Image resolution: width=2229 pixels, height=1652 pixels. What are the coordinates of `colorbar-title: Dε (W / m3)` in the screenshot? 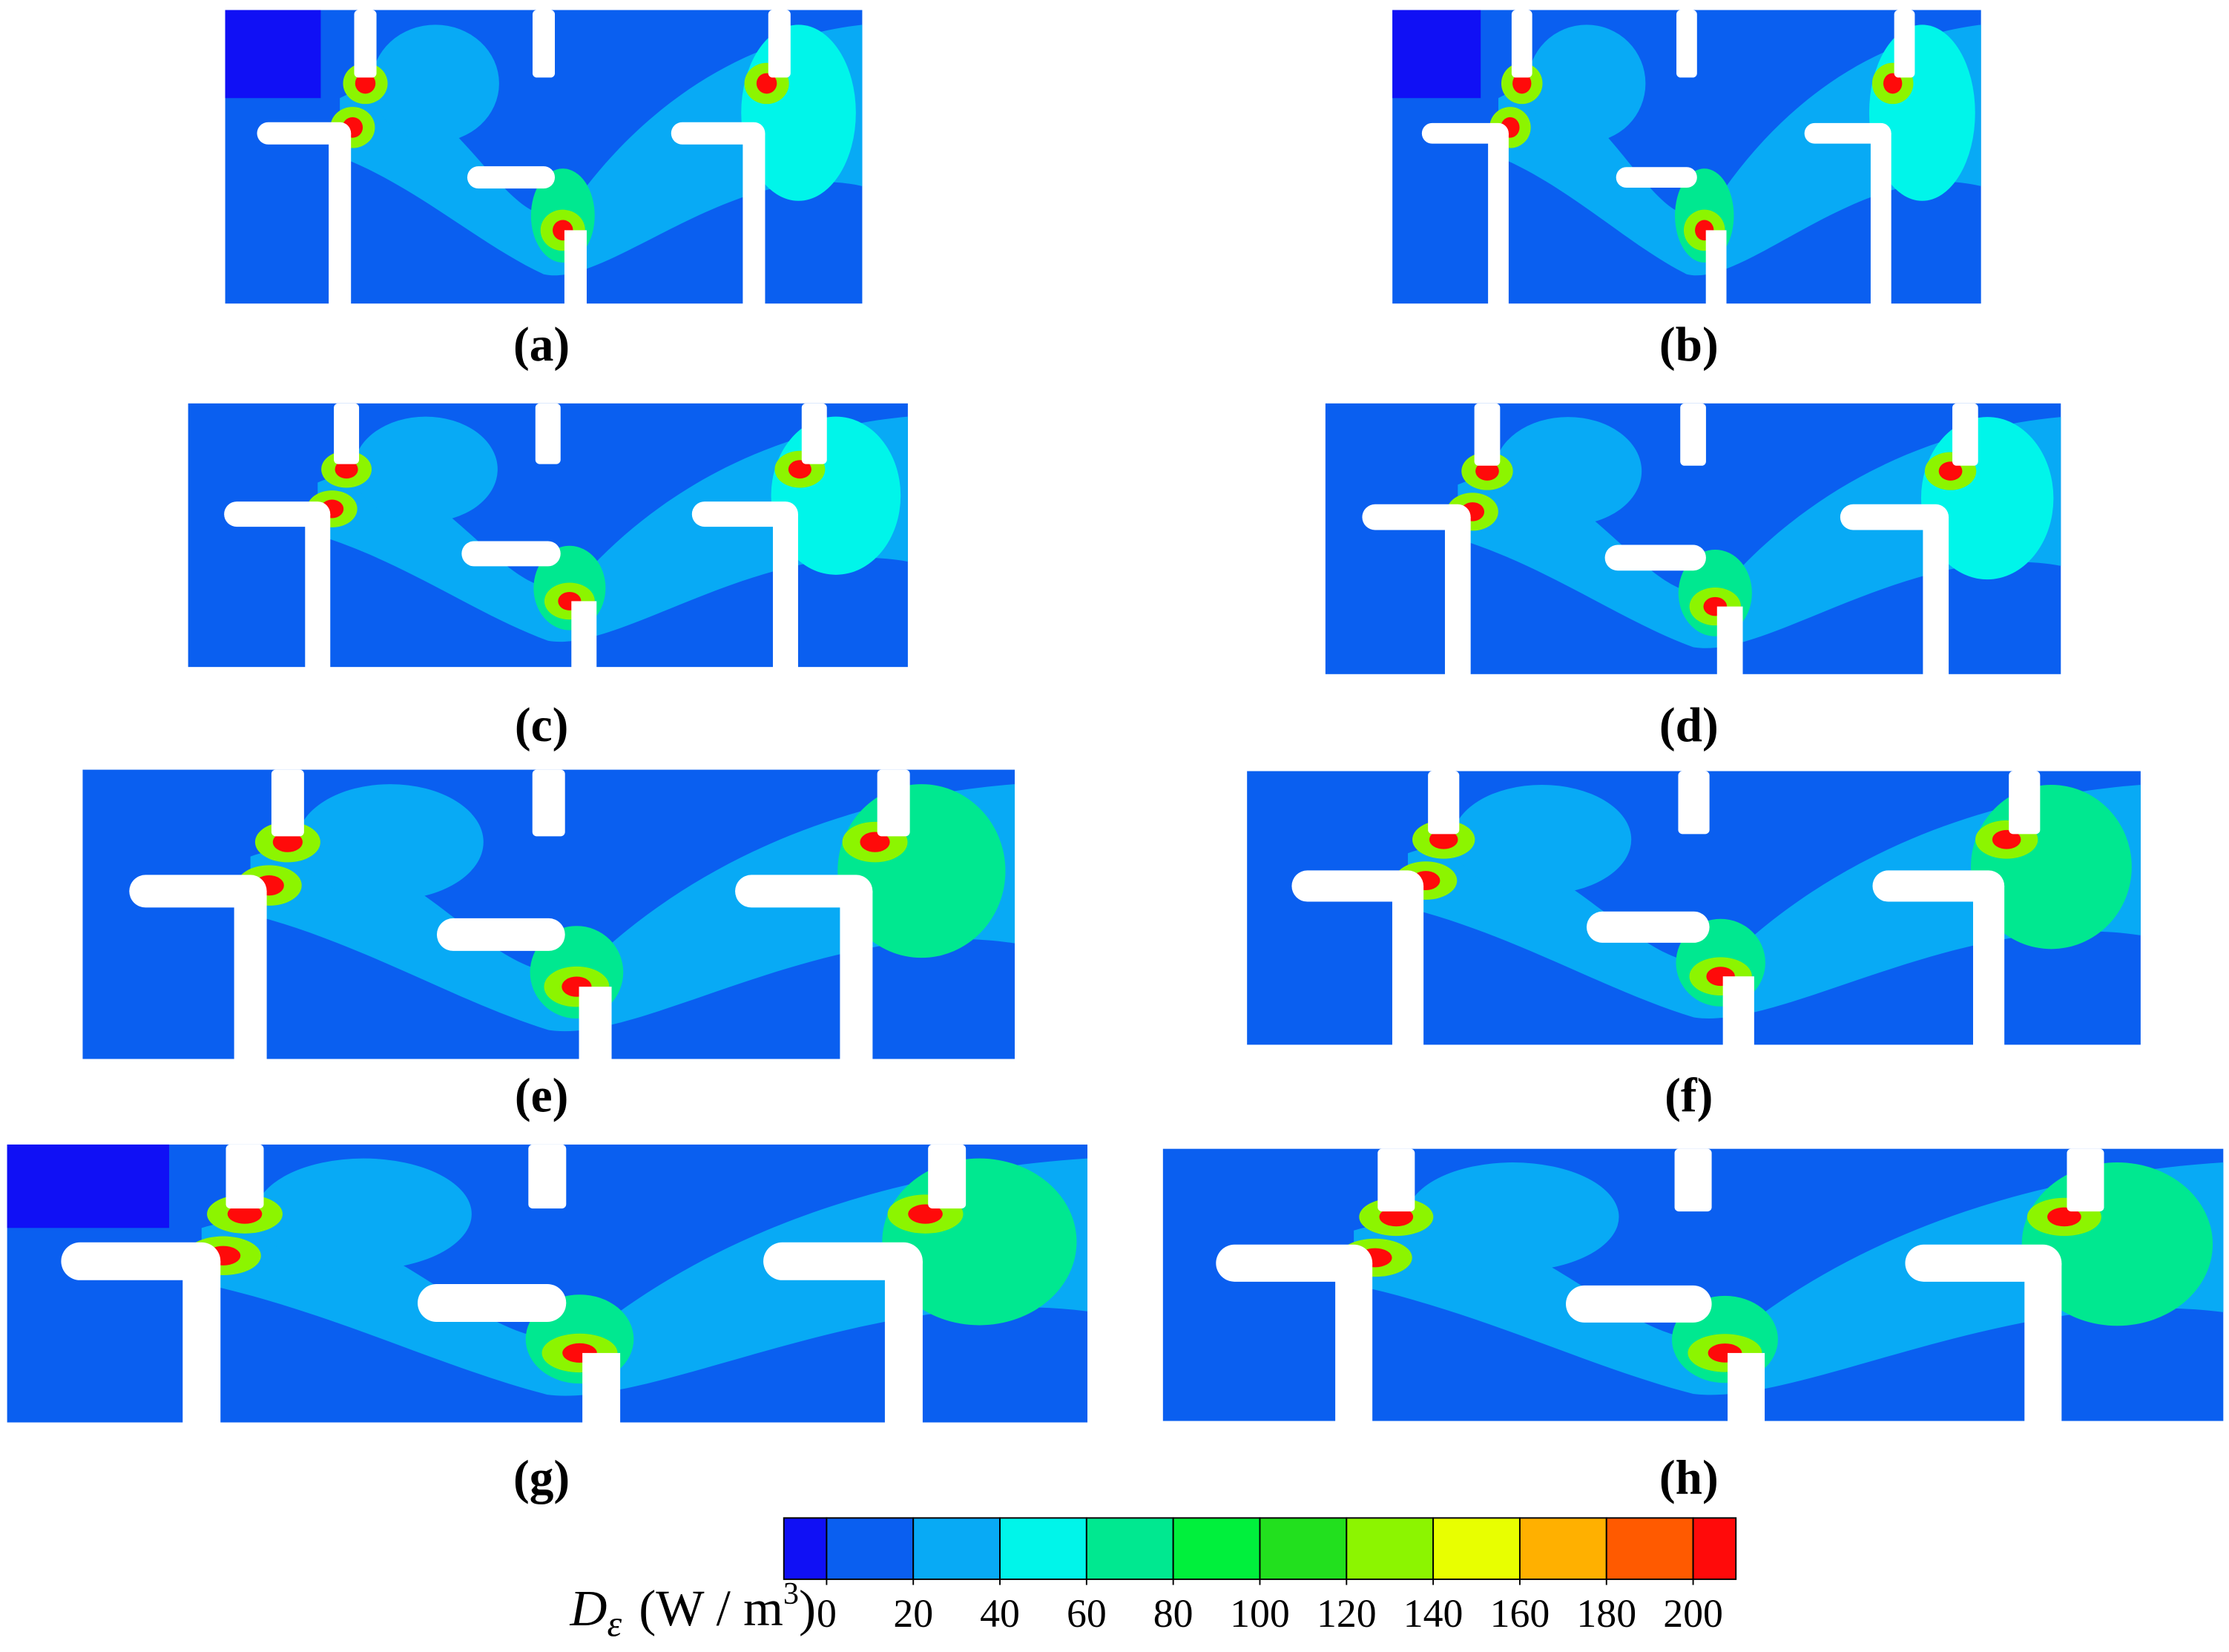 It's located at (693, 1611).